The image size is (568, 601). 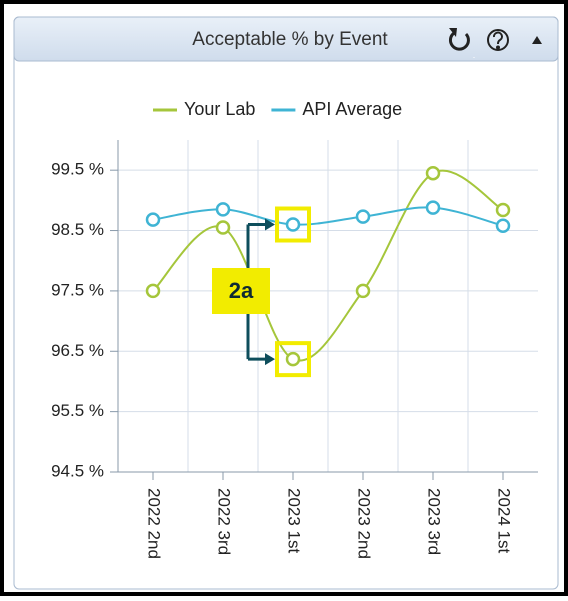 I want to click on y-tick-label: 96.5 %, so click(x=77, y=350).